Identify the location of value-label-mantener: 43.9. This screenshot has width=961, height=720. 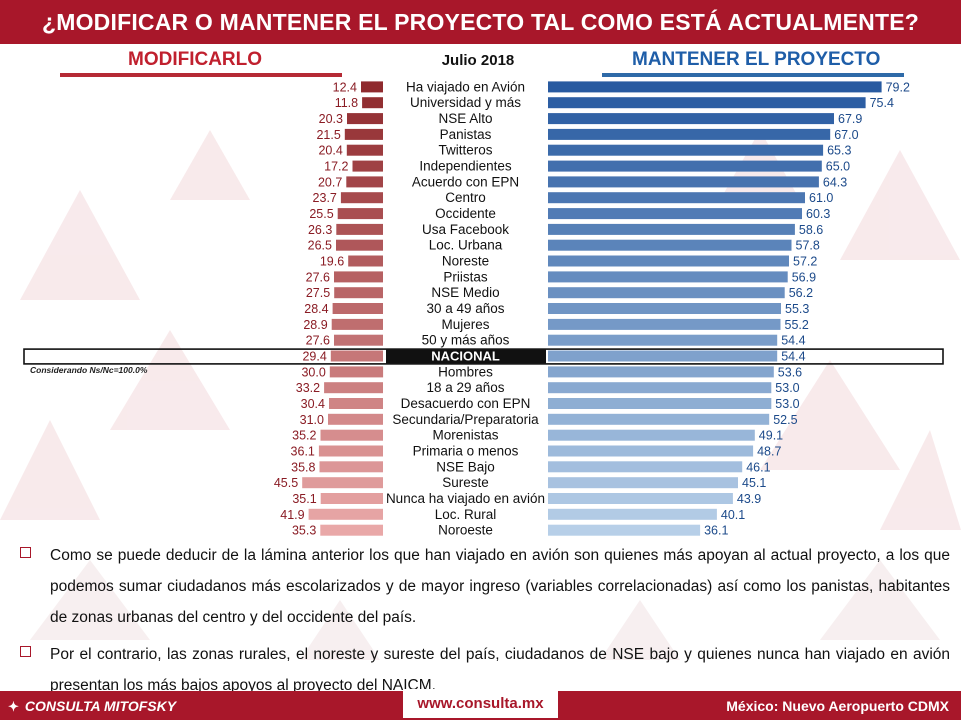
(749, 499).